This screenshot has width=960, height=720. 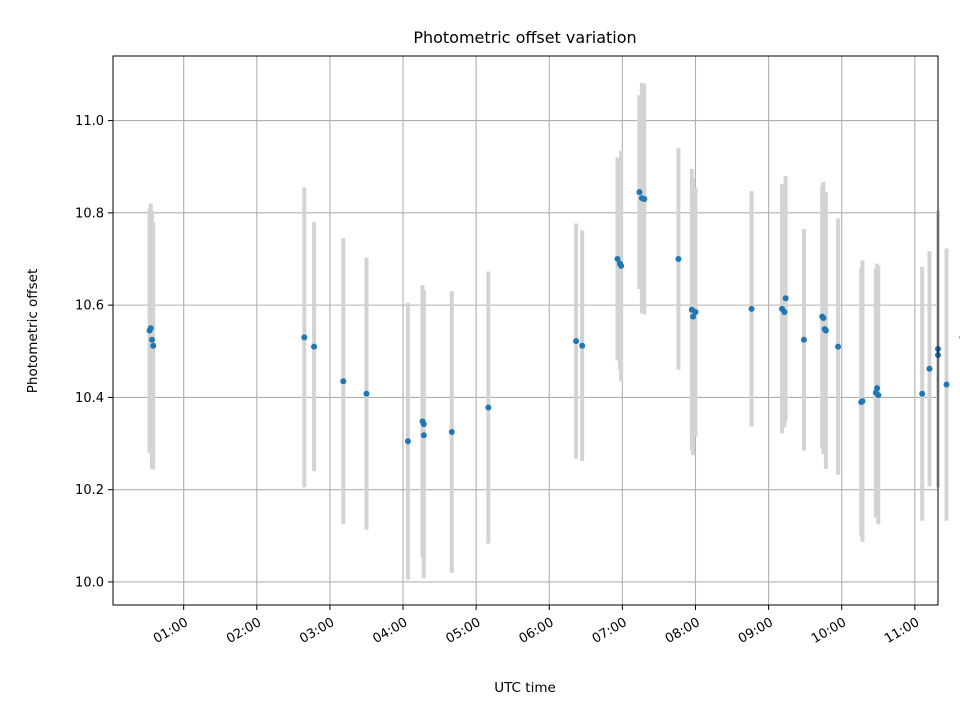 I want to click on chart-title: Photometric offset variation, so click(x=524, y=37).